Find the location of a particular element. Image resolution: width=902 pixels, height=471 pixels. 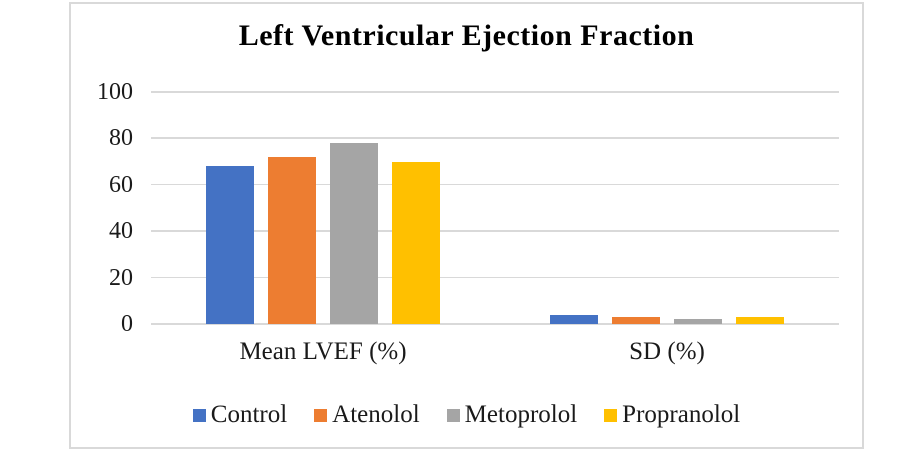

legend-label-control: Control is located at coordinates (249, 414).